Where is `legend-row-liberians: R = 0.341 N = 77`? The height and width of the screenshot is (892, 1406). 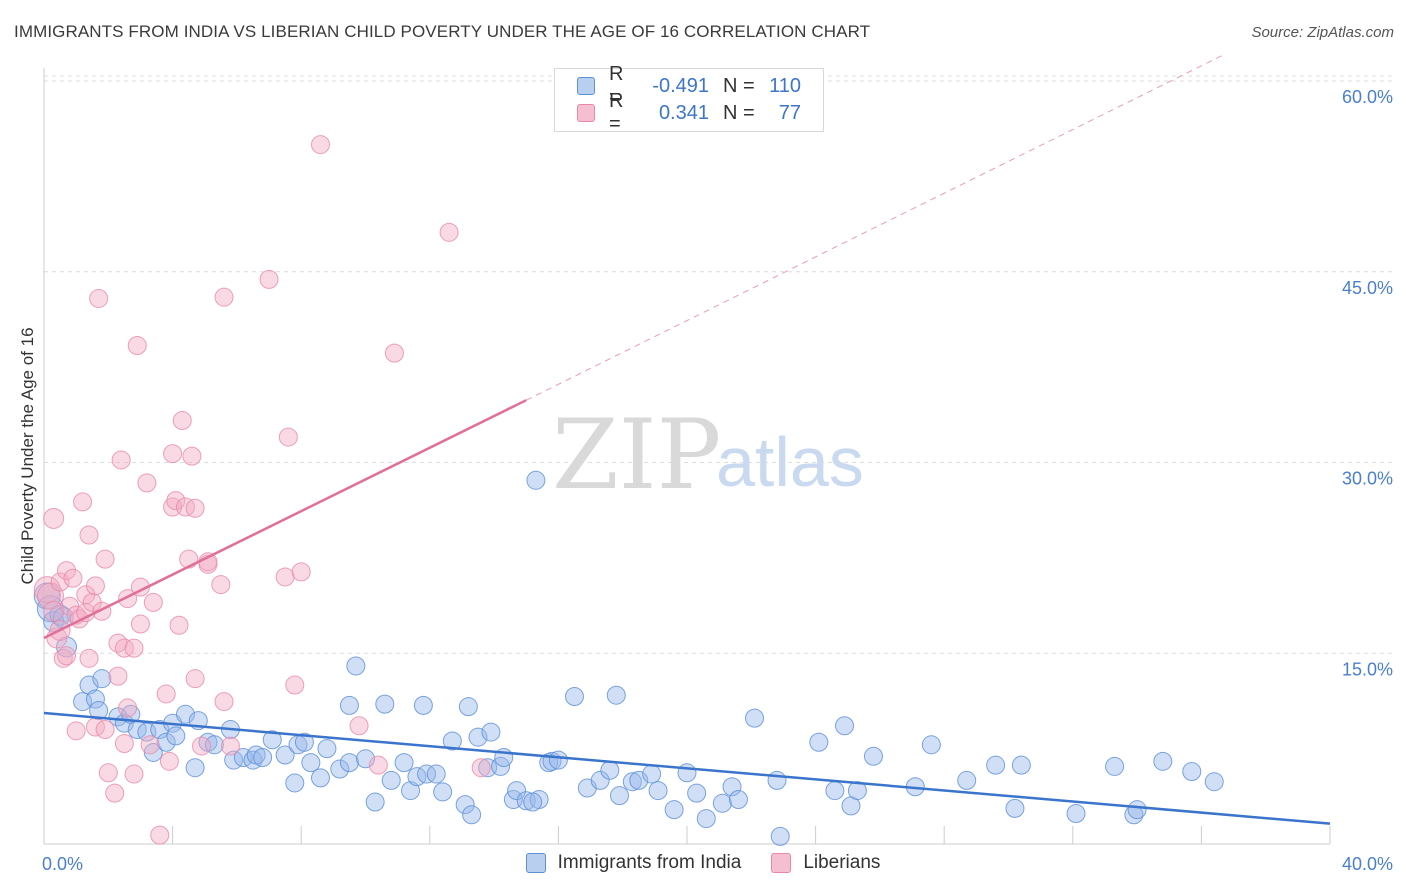
legend-row-liberians: R = 0.341 N = 77 is located at coordinates (689, 112).